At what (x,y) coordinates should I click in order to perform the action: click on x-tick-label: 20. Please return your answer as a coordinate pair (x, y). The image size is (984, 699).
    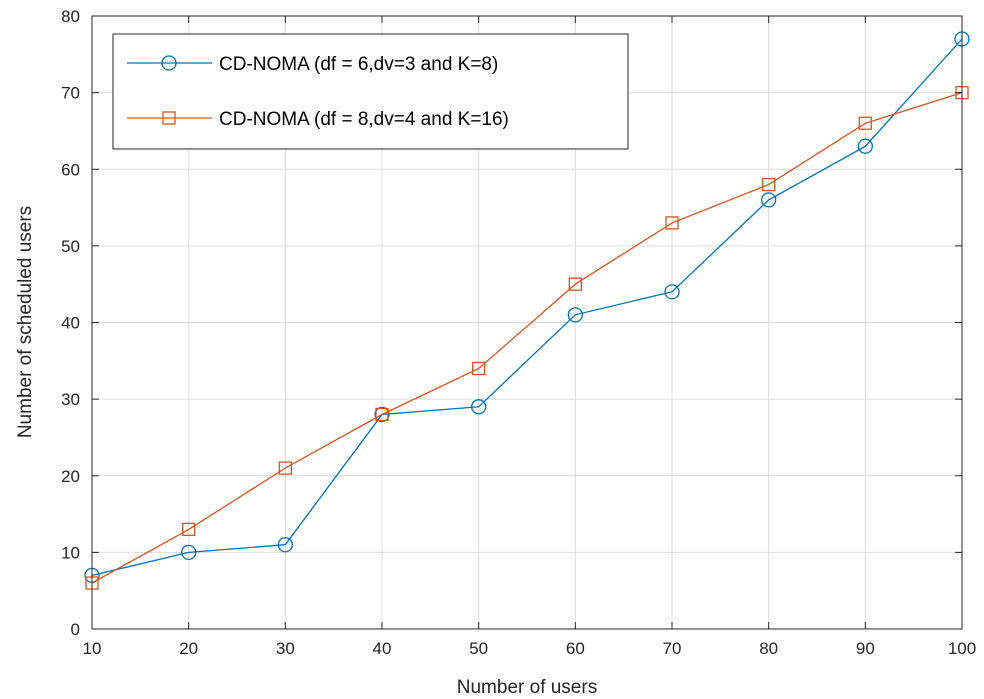
    Looking at the image, I should click on (188, 648).